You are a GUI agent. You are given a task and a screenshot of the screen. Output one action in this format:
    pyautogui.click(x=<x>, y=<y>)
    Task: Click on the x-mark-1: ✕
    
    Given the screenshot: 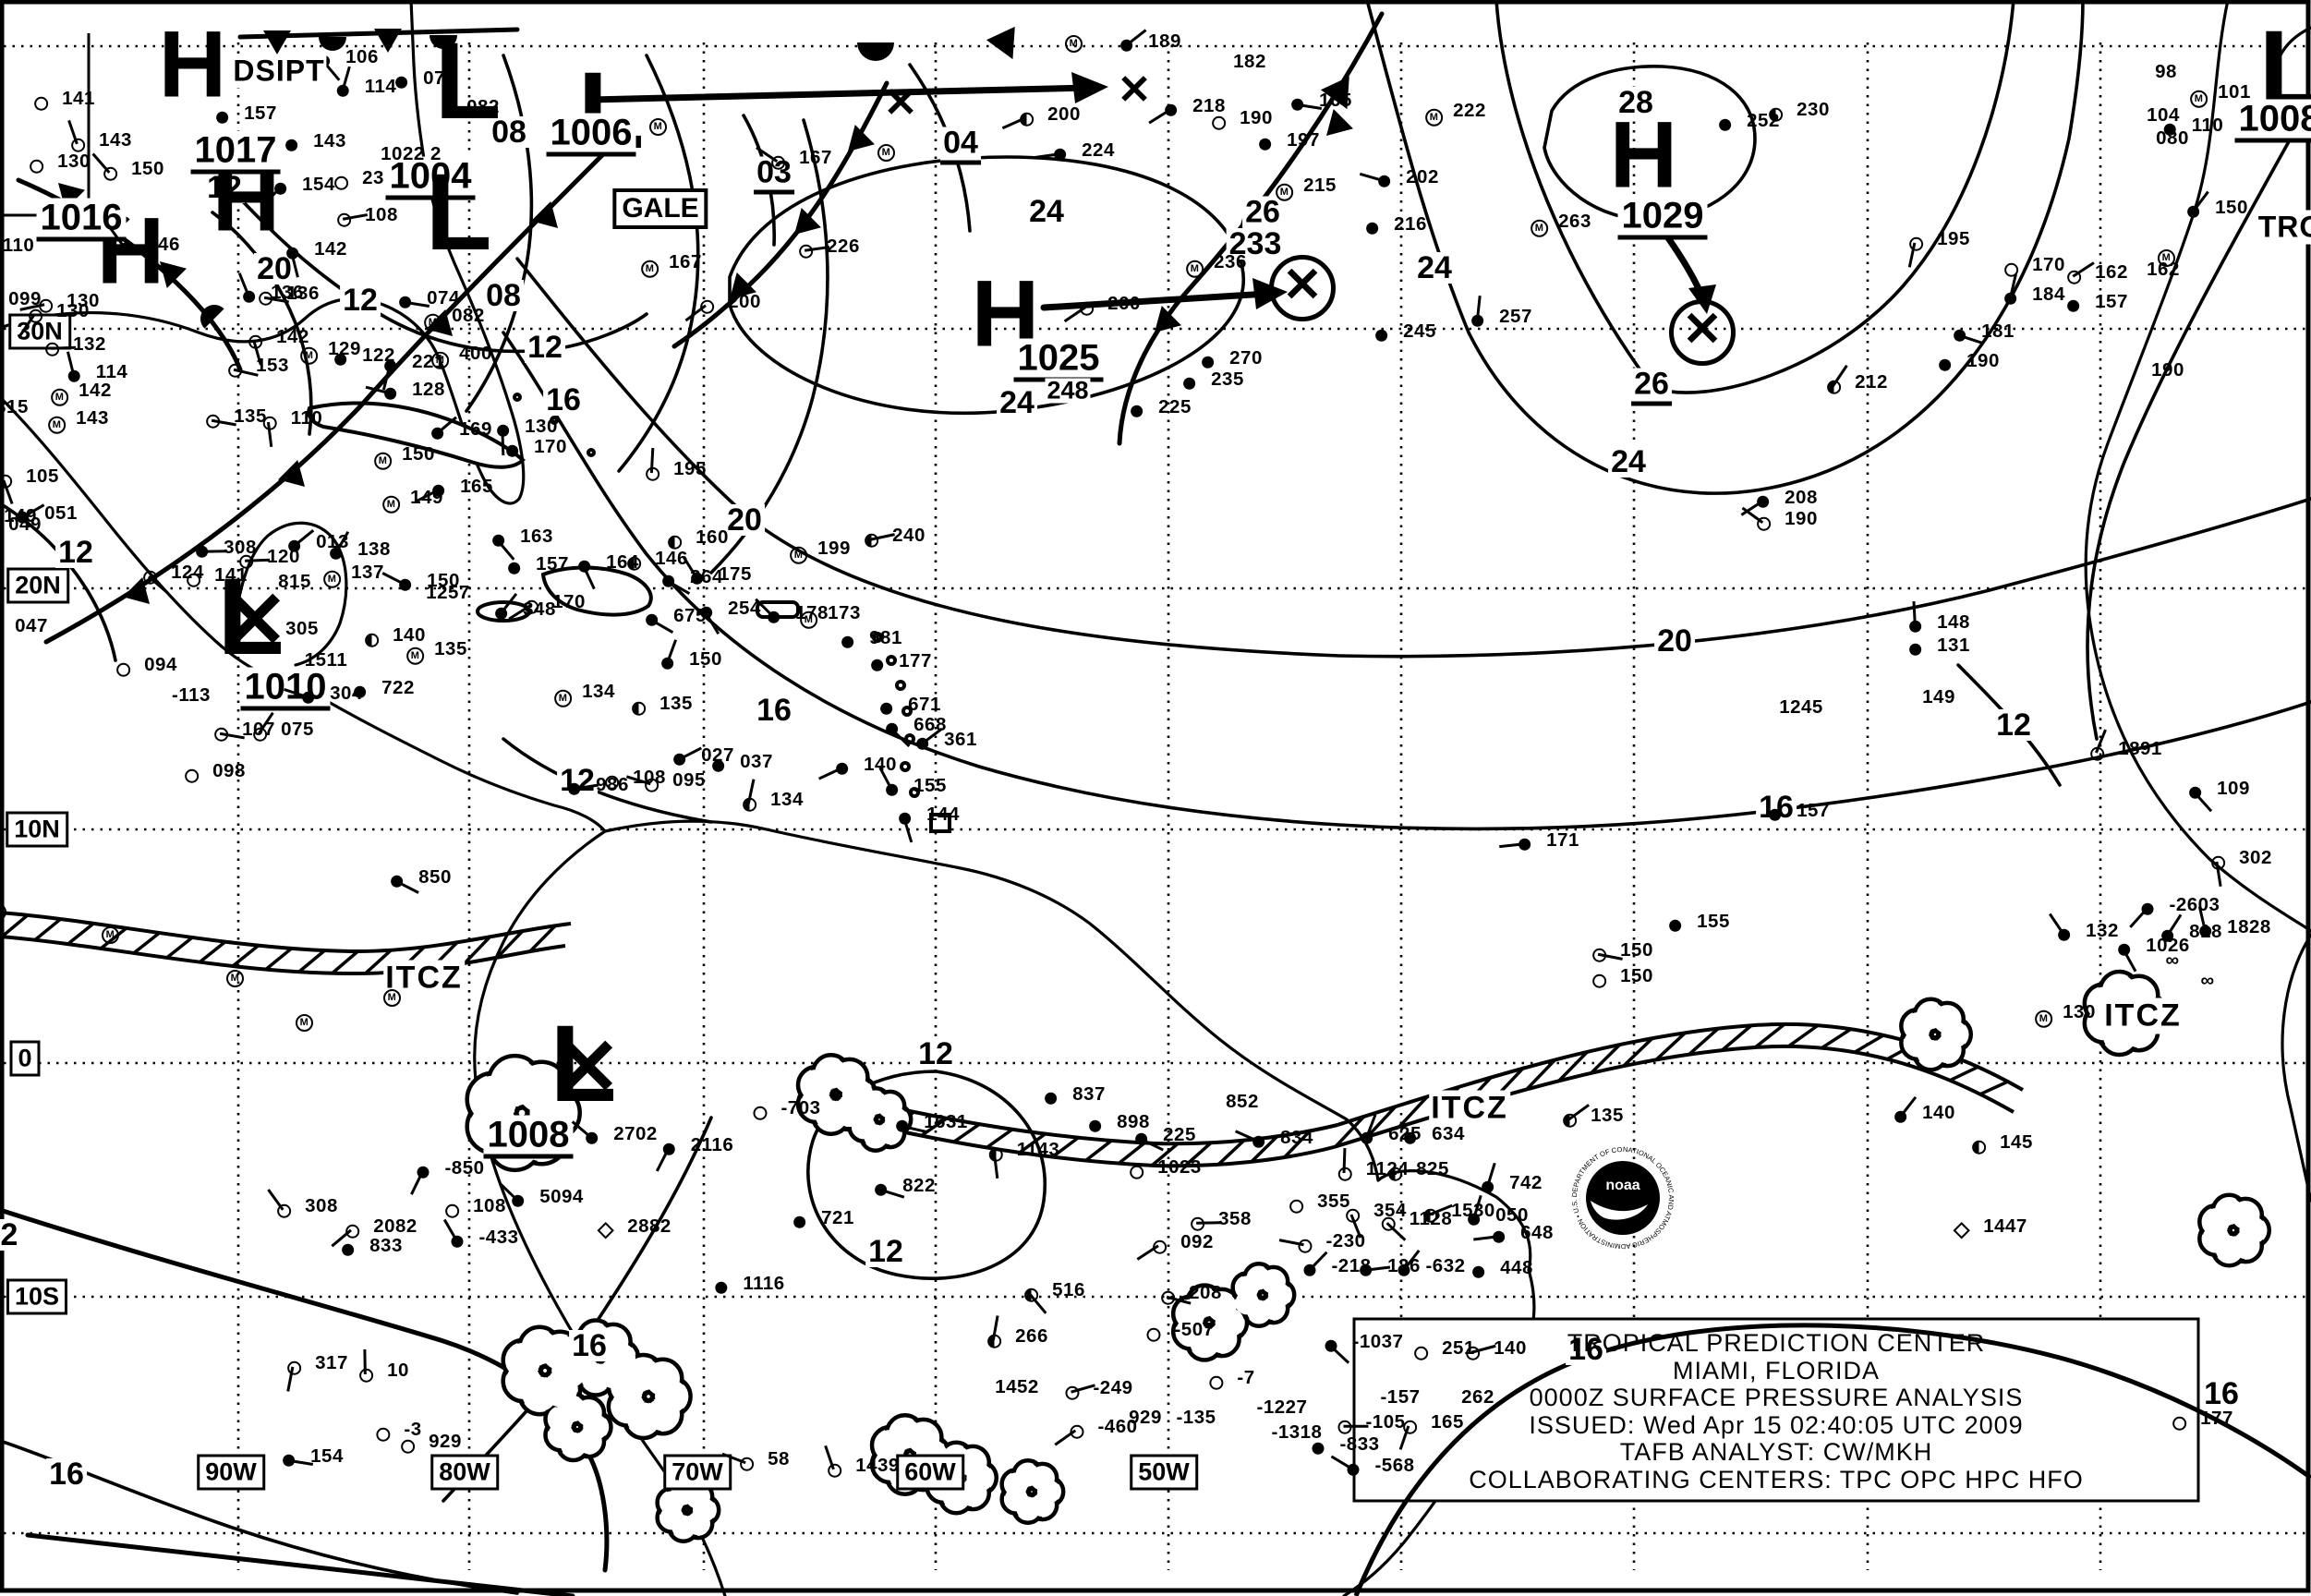 What is the action you would take?
    pyautogui.click(x=1134, y=90)
    